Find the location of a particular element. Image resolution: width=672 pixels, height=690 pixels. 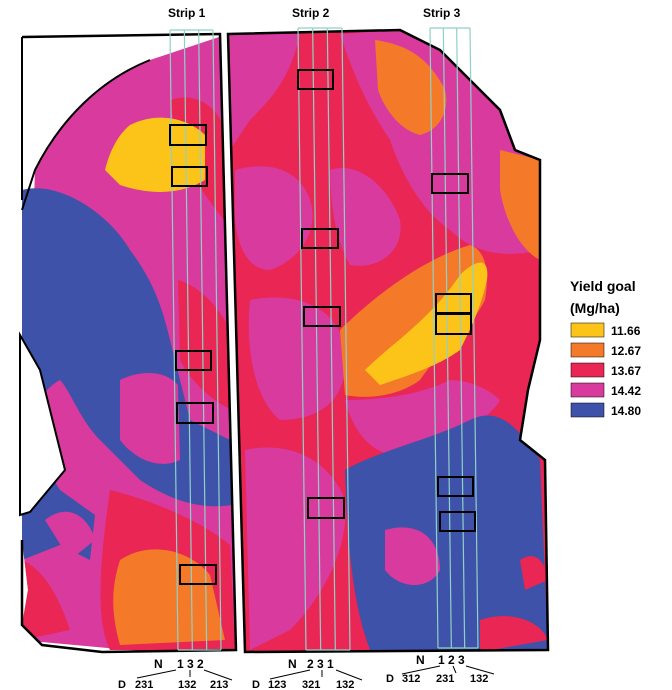

strip-2-label: Strip 2 is located at coordinates (311, 13).